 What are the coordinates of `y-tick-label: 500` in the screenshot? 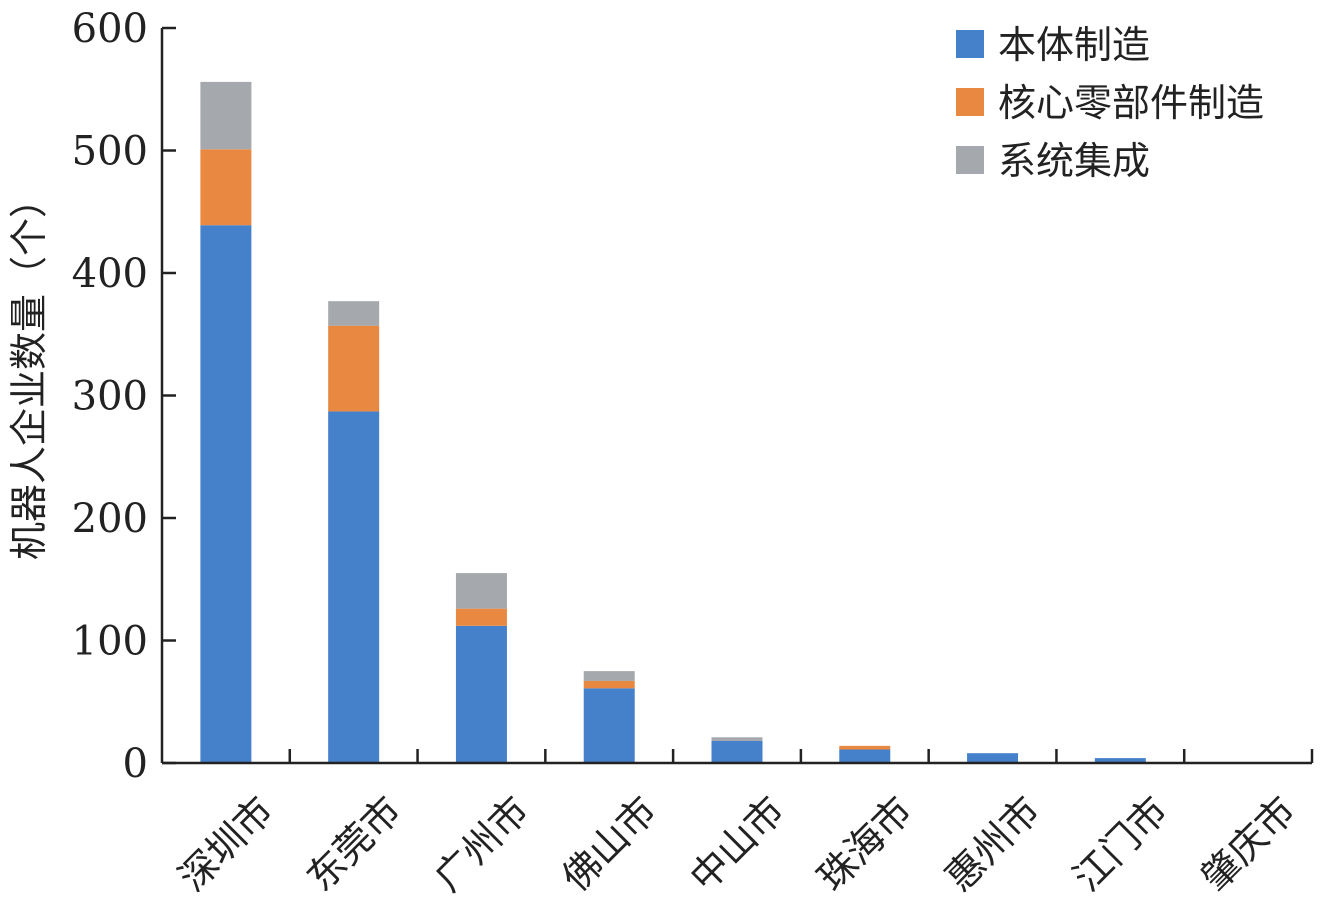 It's located at (110, 152).